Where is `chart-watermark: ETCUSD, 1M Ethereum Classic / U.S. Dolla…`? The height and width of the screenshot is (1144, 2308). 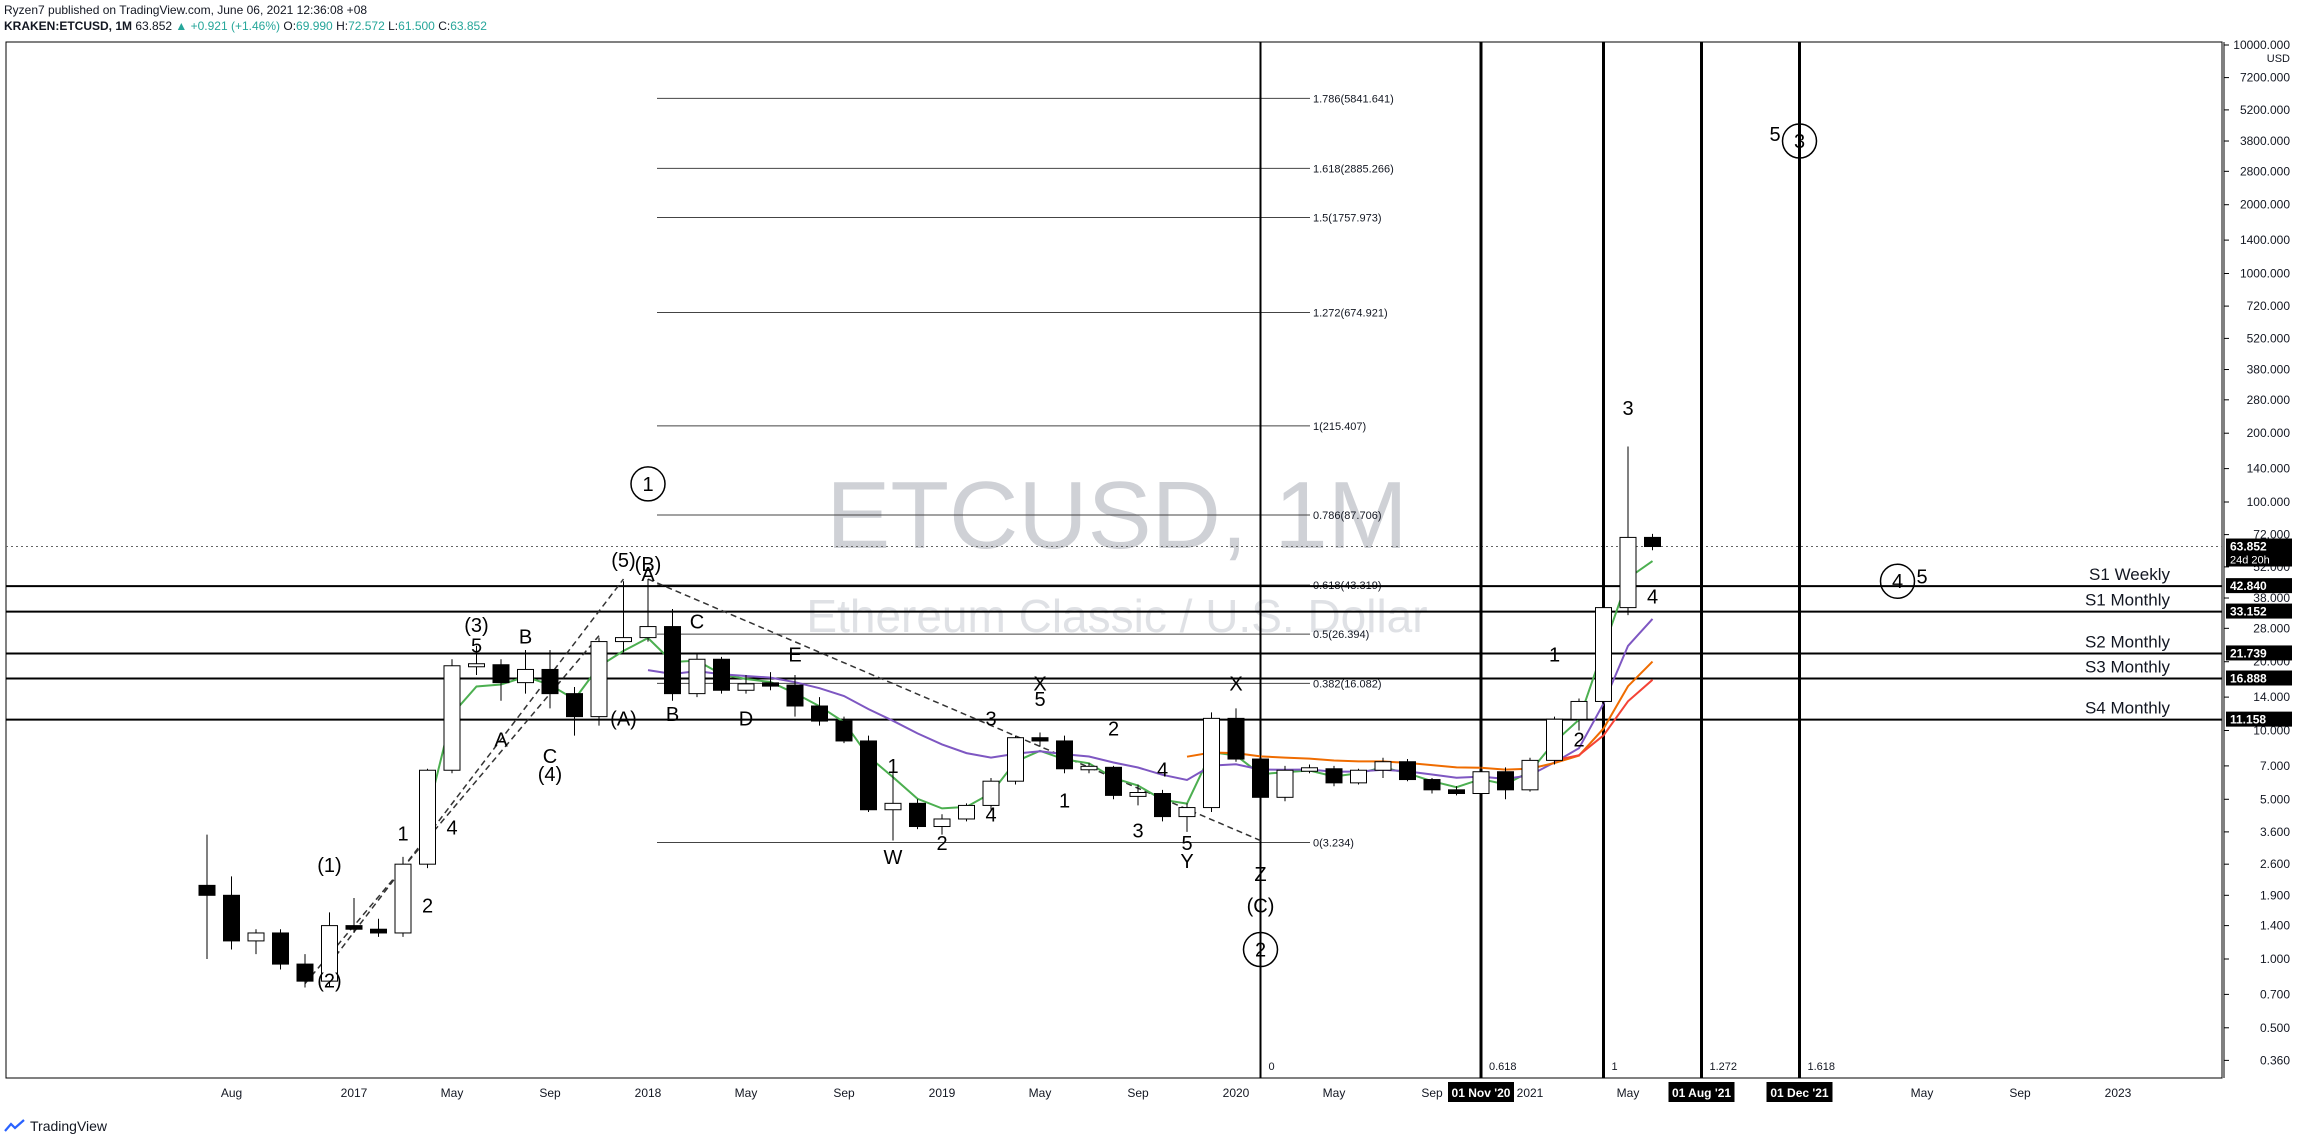
chart-watermark: ETCUSD, 1M Ethereum Classic / U.S. Dolla… is located at coordinates (1116, 552).